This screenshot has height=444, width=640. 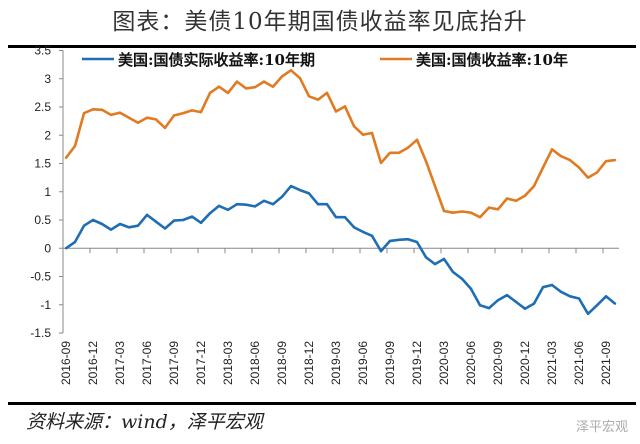 I want to click on x-tick-label: 2018-03, so click(x=228, y=363).